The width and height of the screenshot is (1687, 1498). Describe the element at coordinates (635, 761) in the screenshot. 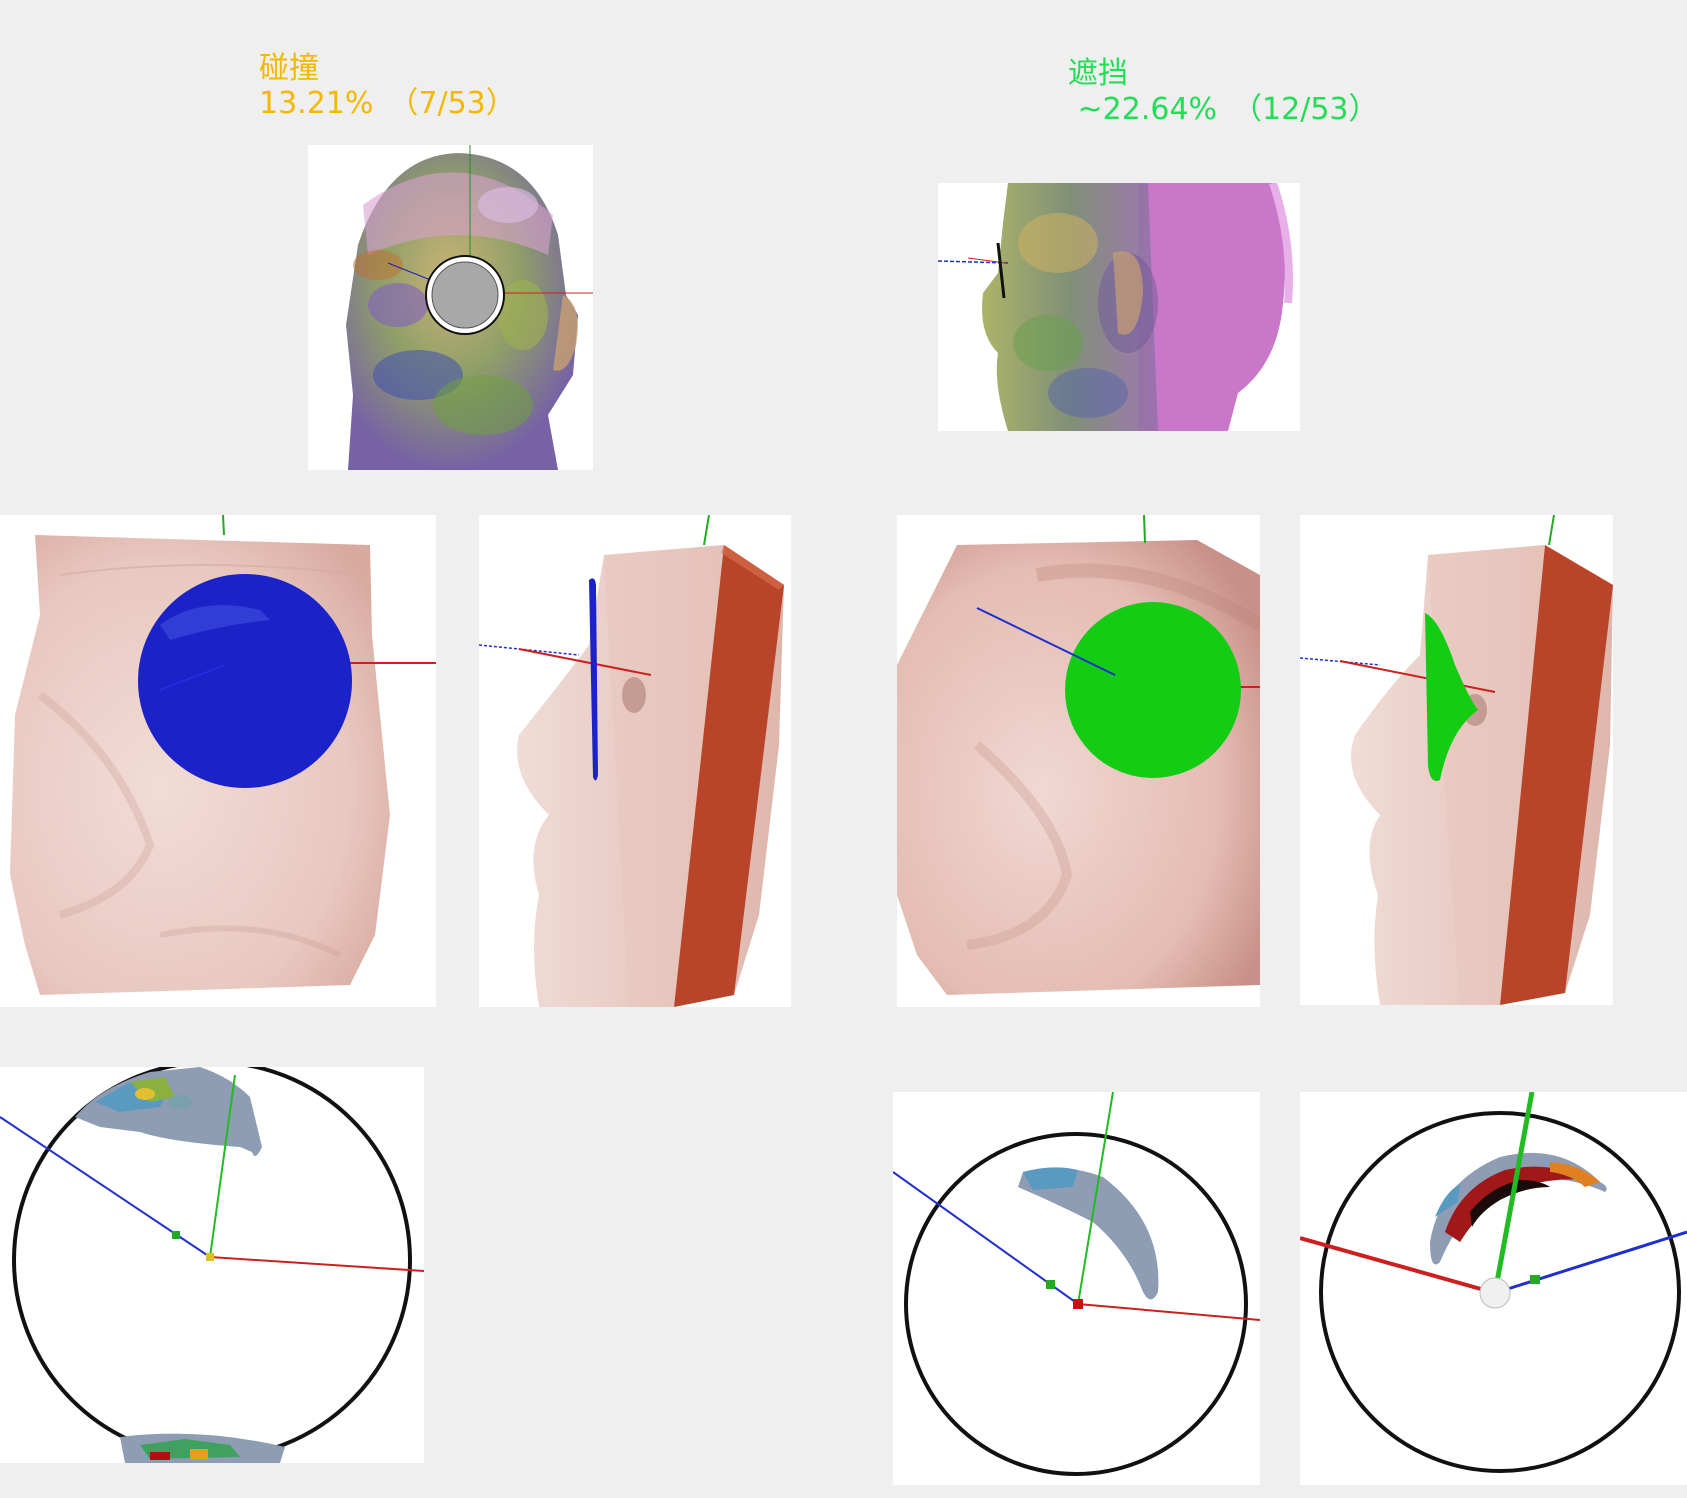

I see `collision-face-side-view` at that location.